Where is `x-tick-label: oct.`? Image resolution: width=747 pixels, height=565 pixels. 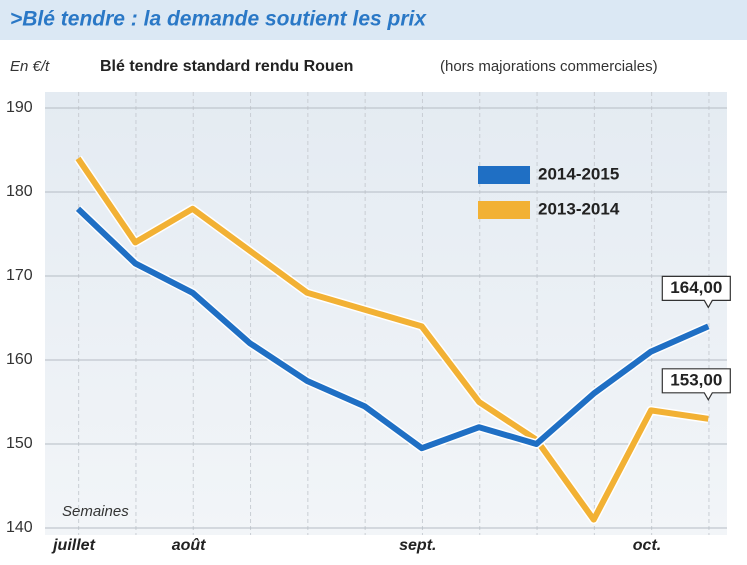
x-tick-label: oct. is located at coordinates (647, 545).